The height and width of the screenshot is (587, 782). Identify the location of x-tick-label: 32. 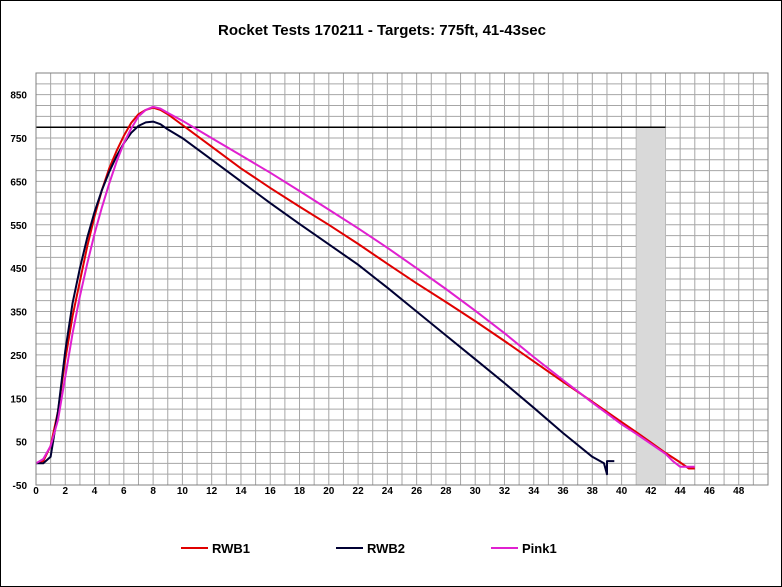
(505, 491).